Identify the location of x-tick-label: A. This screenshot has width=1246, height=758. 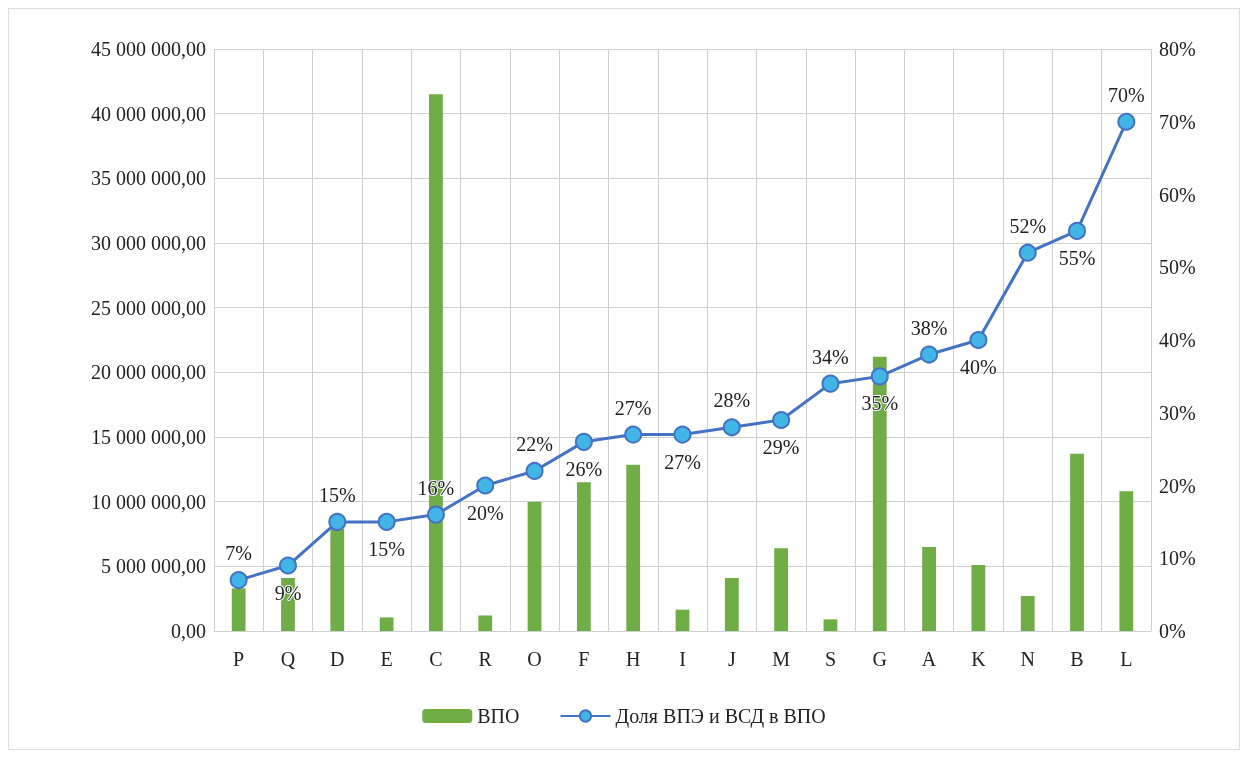
(929, 659).